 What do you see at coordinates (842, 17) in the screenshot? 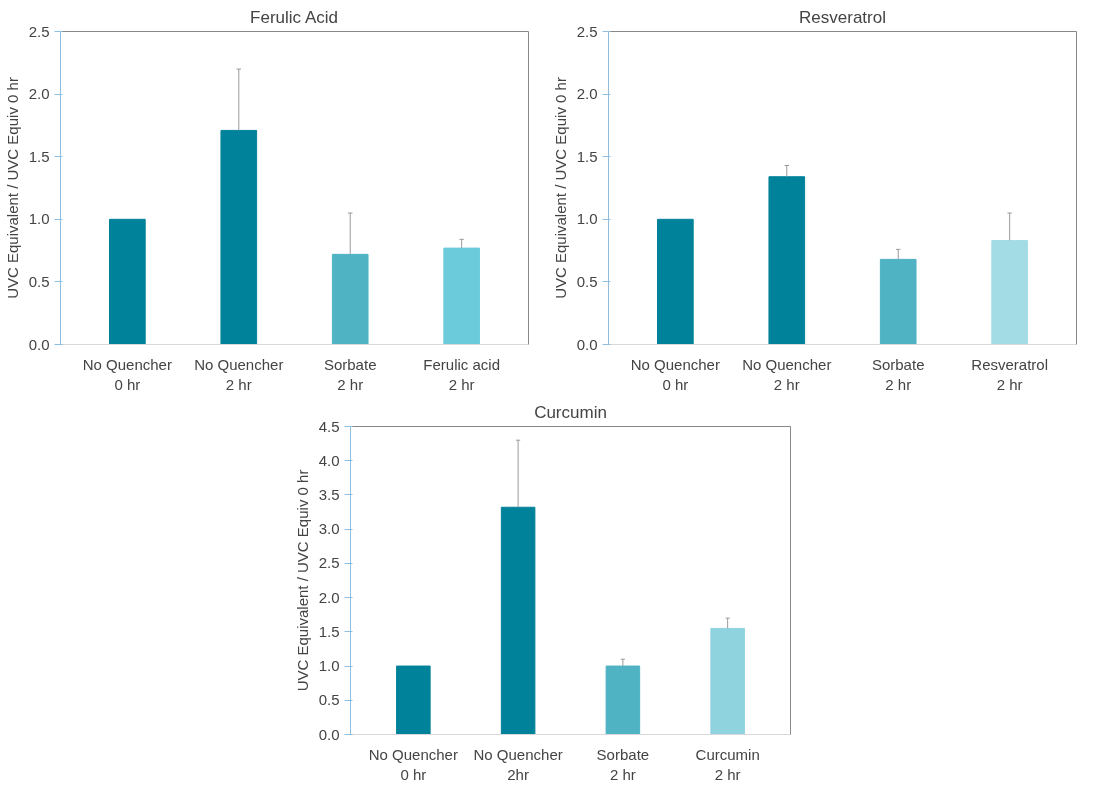
I see `chart-title: Resveratrol` at bounding box center [842, 17].